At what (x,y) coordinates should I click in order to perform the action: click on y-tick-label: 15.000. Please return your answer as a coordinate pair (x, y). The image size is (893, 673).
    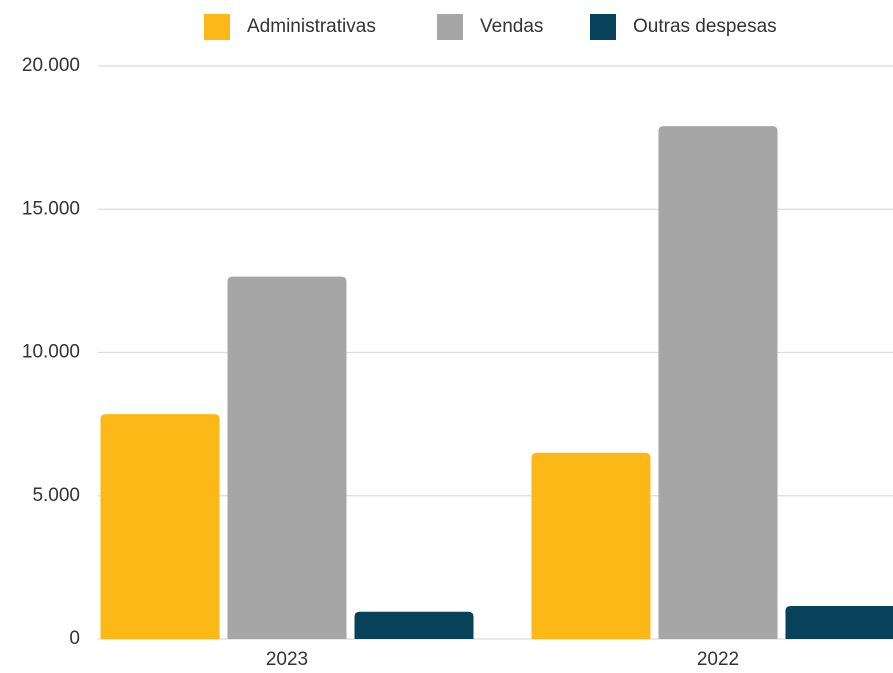
    Looking at the image, I should click on (51, 208).